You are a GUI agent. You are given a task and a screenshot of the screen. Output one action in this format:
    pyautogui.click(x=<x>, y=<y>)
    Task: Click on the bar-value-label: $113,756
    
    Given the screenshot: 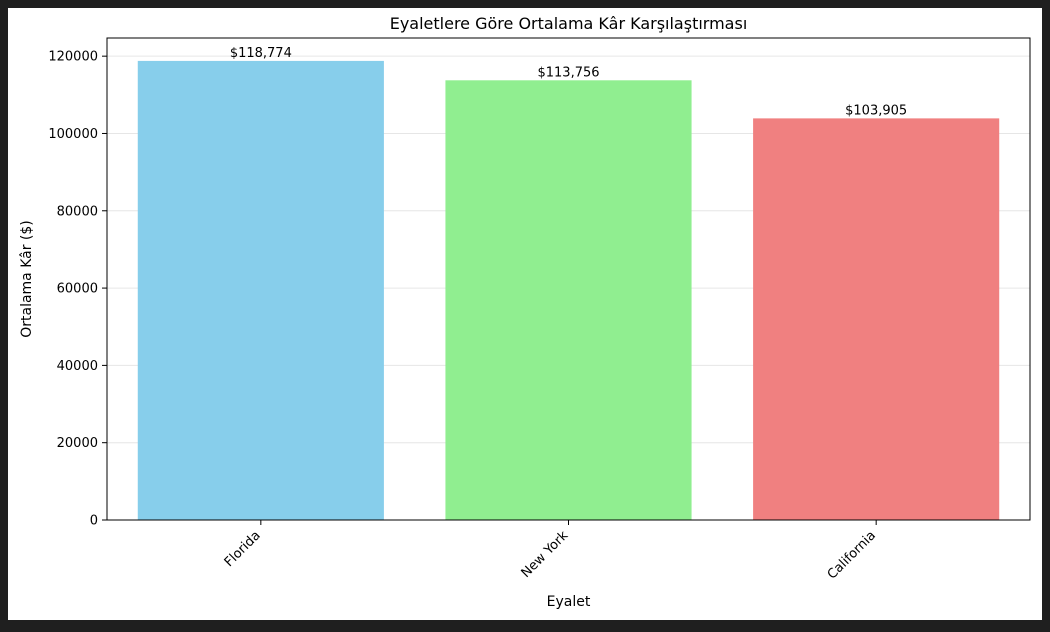 What is the action you would take?
    pyautogui.click(x=568, y=72)
    